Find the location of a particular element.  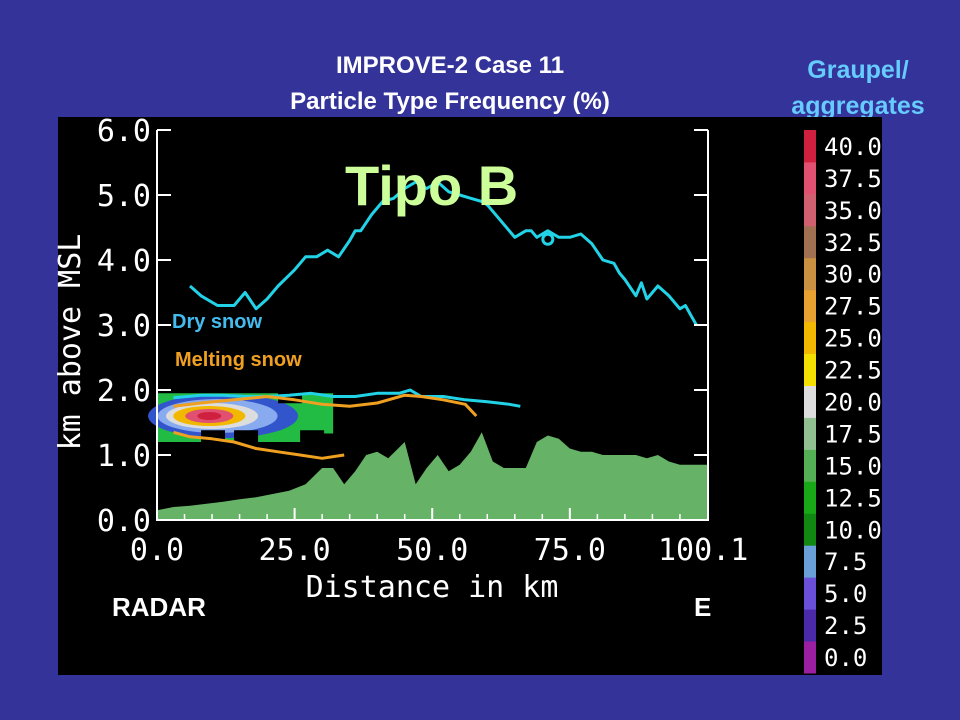

frequency-field-layer is located at coordinates (247, 418).